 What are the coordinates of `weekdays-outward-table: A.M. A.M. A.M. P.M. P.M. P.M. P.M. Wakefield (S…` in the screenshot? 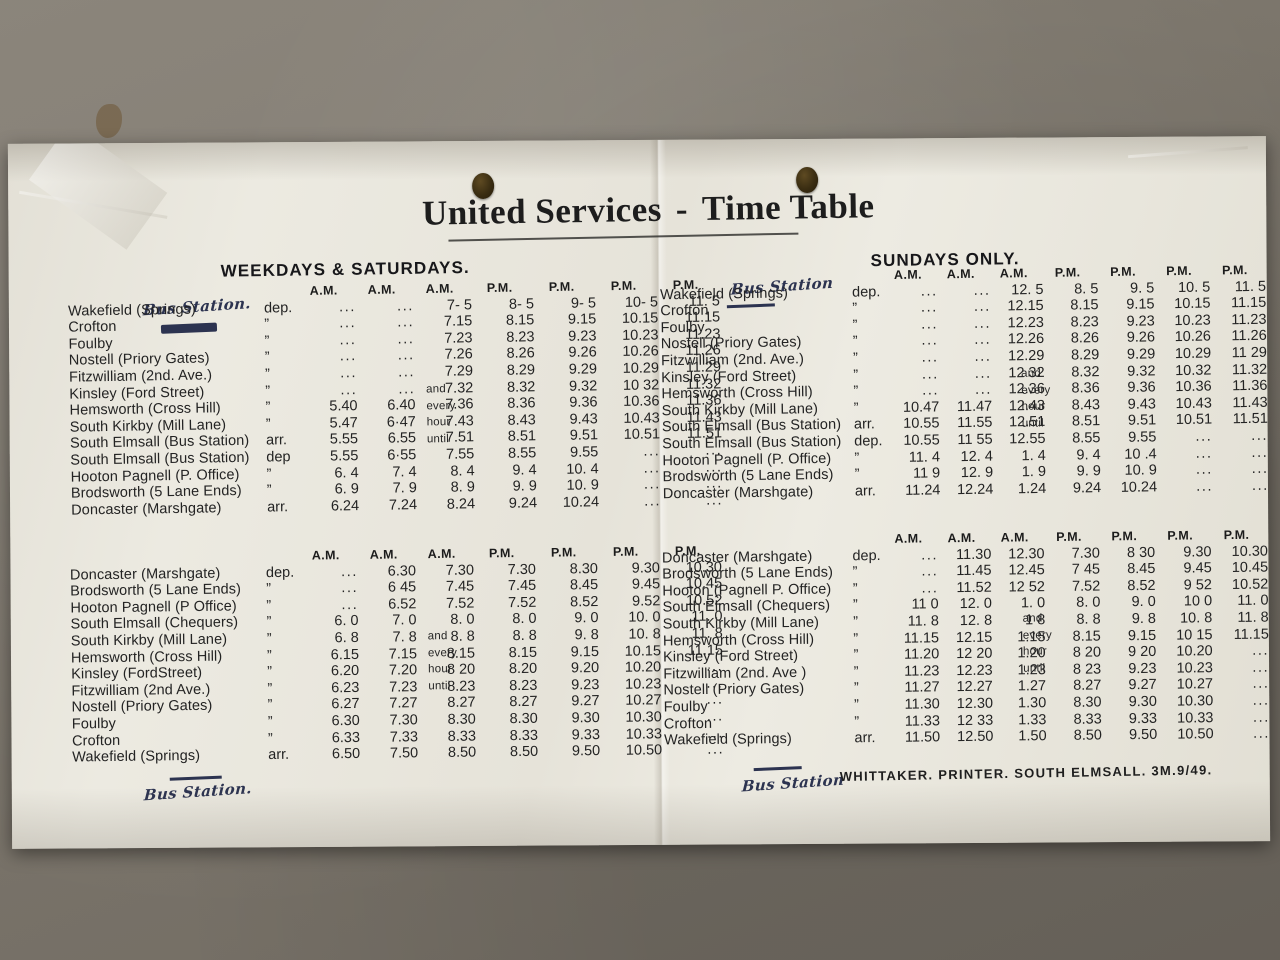 It's located at (396, 397).